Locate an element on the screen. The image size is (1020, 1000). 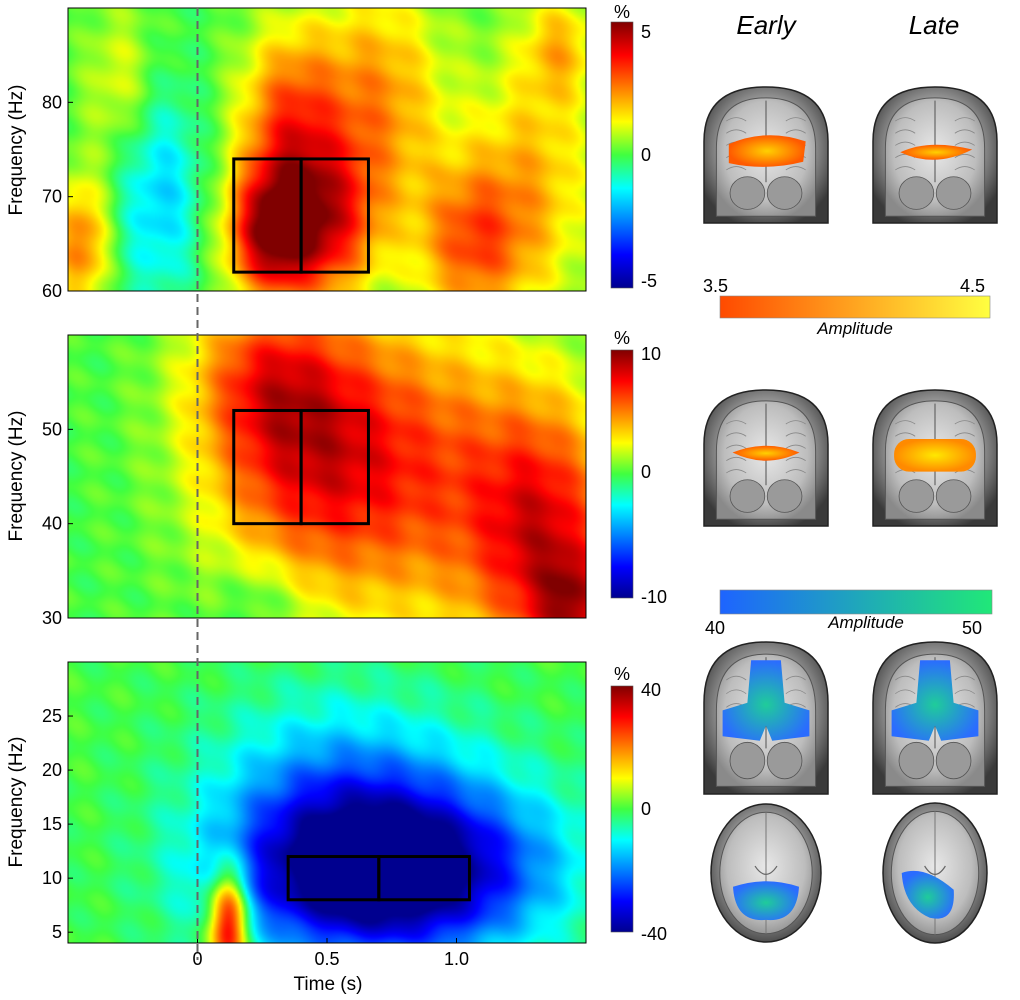
colorbar-tick-max: 10 is located at coordinates (651, 354).